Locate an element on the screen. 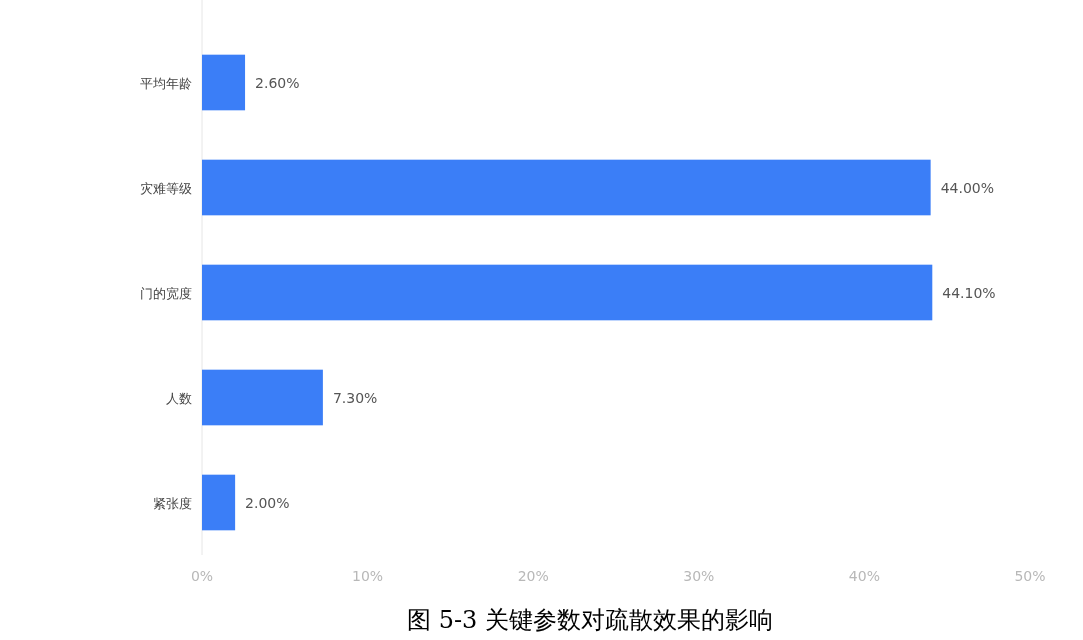  x-tick-label: 40% is located at coordinates (864, 576).